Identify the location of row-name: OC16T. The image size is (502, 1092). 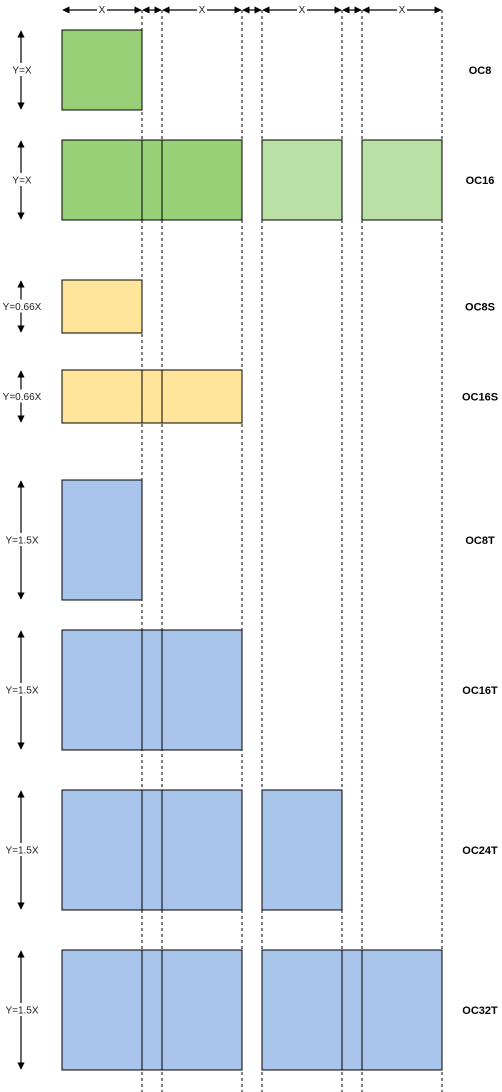
(480, 691).